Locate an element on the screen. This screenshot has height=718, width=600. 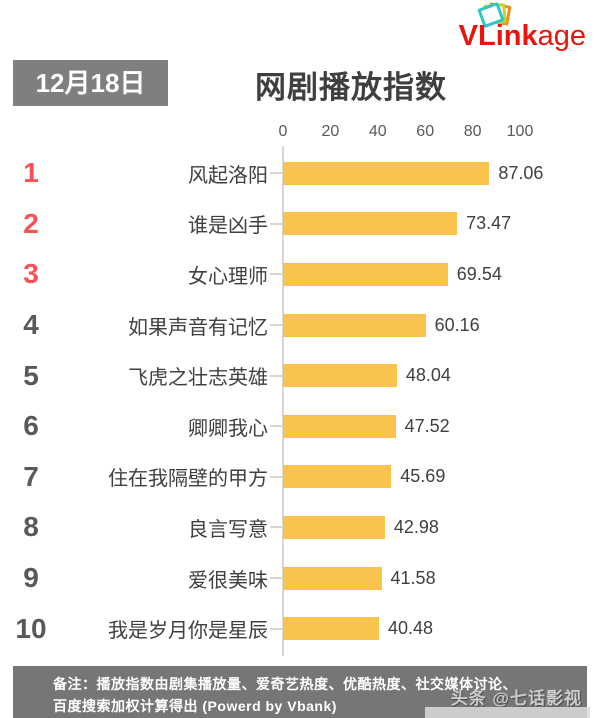
table-row: 4 如果声音有记忆 60.16 is located at coordinates (300, 325).